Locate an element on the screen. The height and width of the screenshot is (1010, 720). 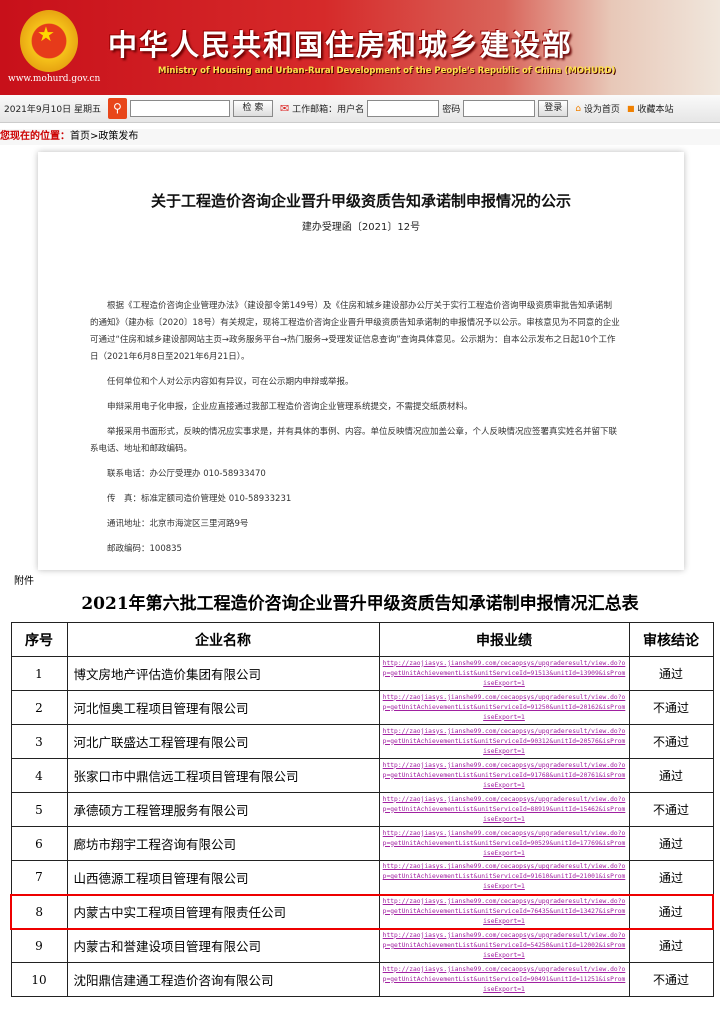
company-name: 山西德源工程项目管理有限公司 is located at coordinates (223, 877).